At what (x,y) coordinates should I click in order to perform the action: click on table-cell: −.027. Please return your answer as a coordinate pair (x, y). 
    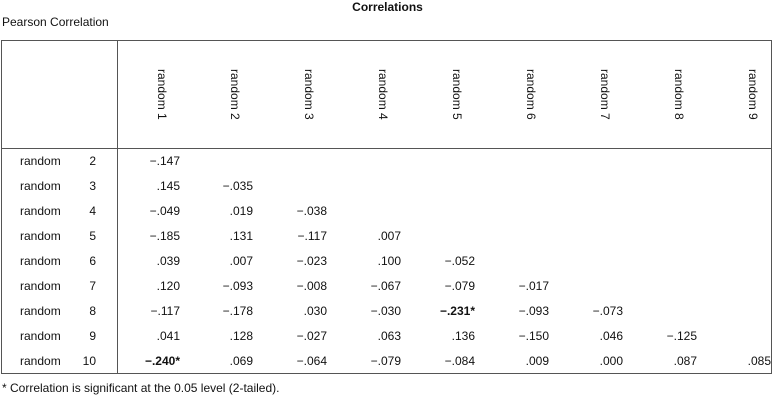
    Looking at the image, I should click on (311, 336).